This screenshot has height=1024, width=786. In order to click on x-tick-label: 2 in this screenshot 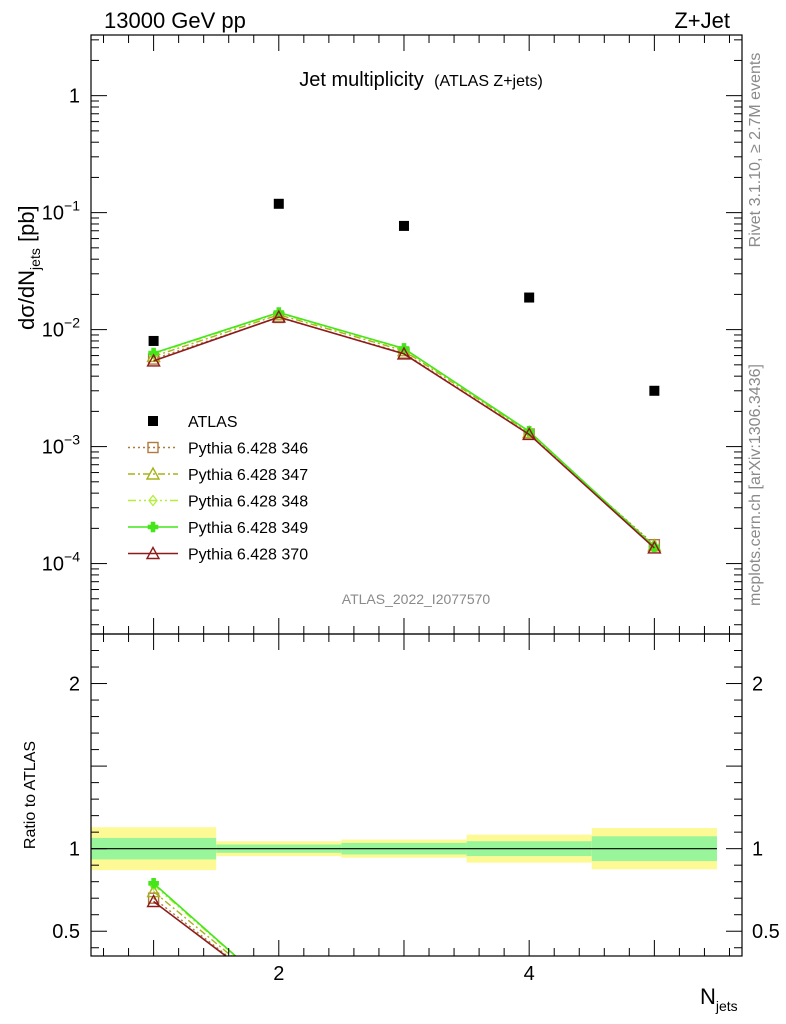, I will do `click(278, 974)`.